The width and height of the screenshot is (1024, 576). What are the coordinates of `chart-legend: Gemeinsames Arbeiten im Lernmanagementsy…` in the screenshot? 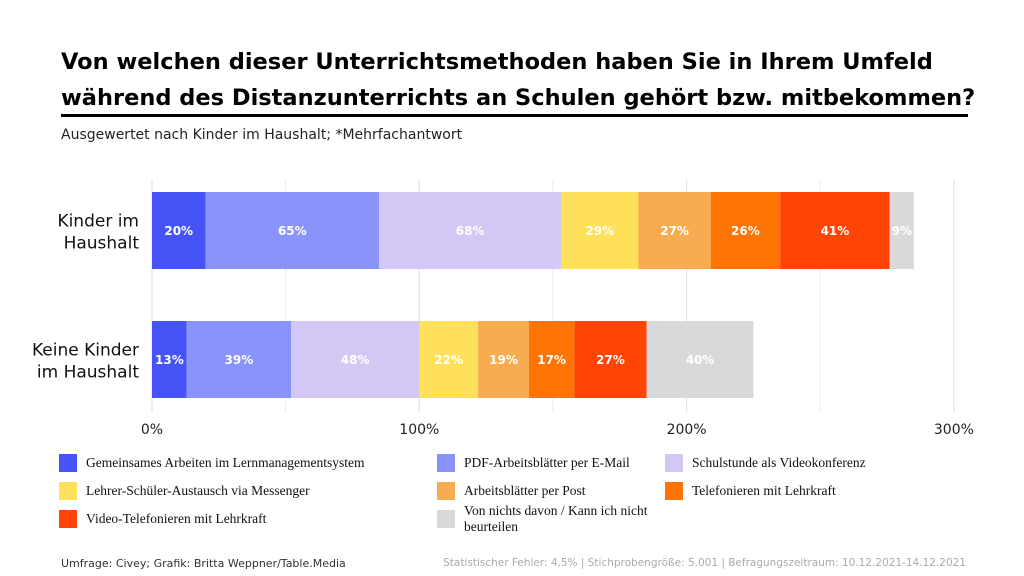 It's located at (519, 493).